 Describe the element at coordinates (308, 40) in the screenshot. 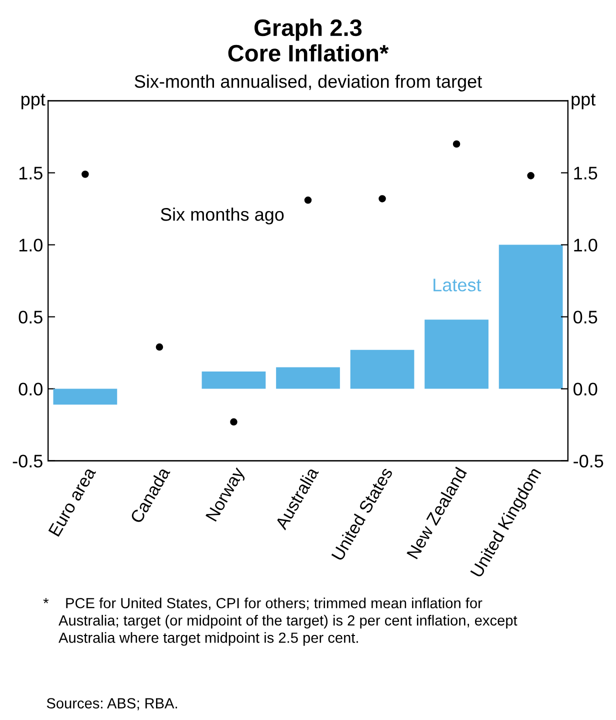

I see `chart-title: Graph 2.3 Core Inflation*` at that location.